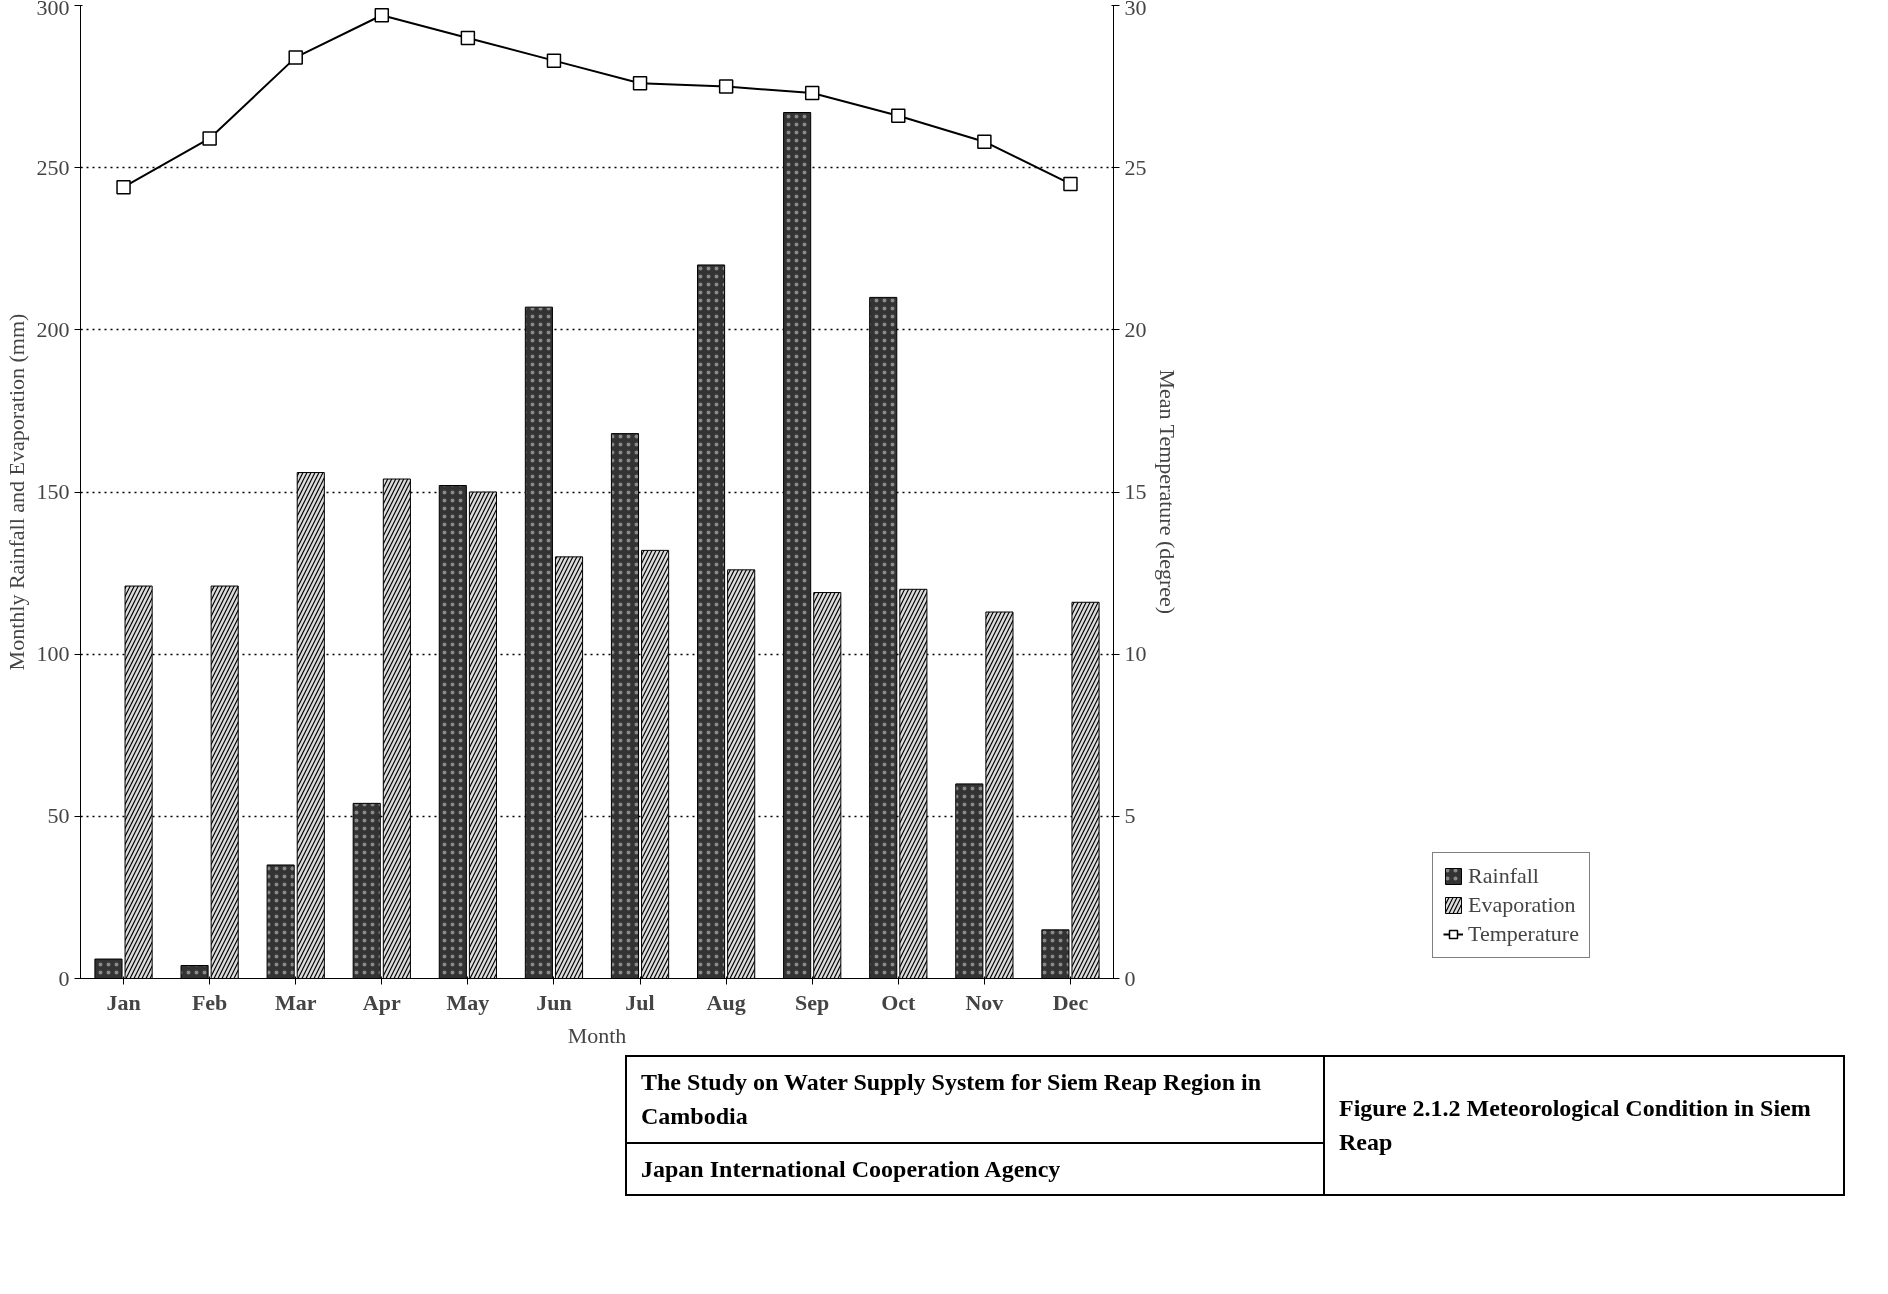 This screenshot has width=1888, height=1294. I want to click on text: Japan International Cooperation Agency, so click(851, 1168).